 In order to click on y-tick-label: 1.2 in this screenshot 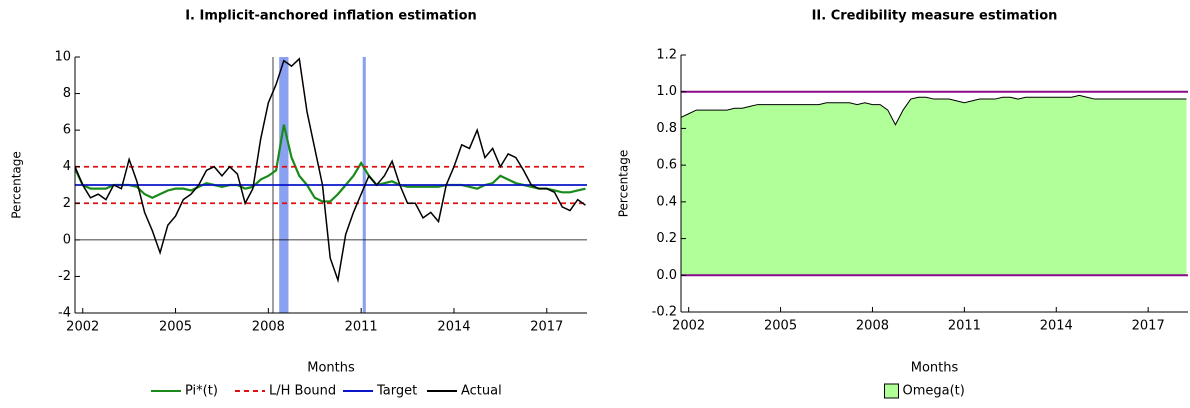, I will do `click(666, 55)`.